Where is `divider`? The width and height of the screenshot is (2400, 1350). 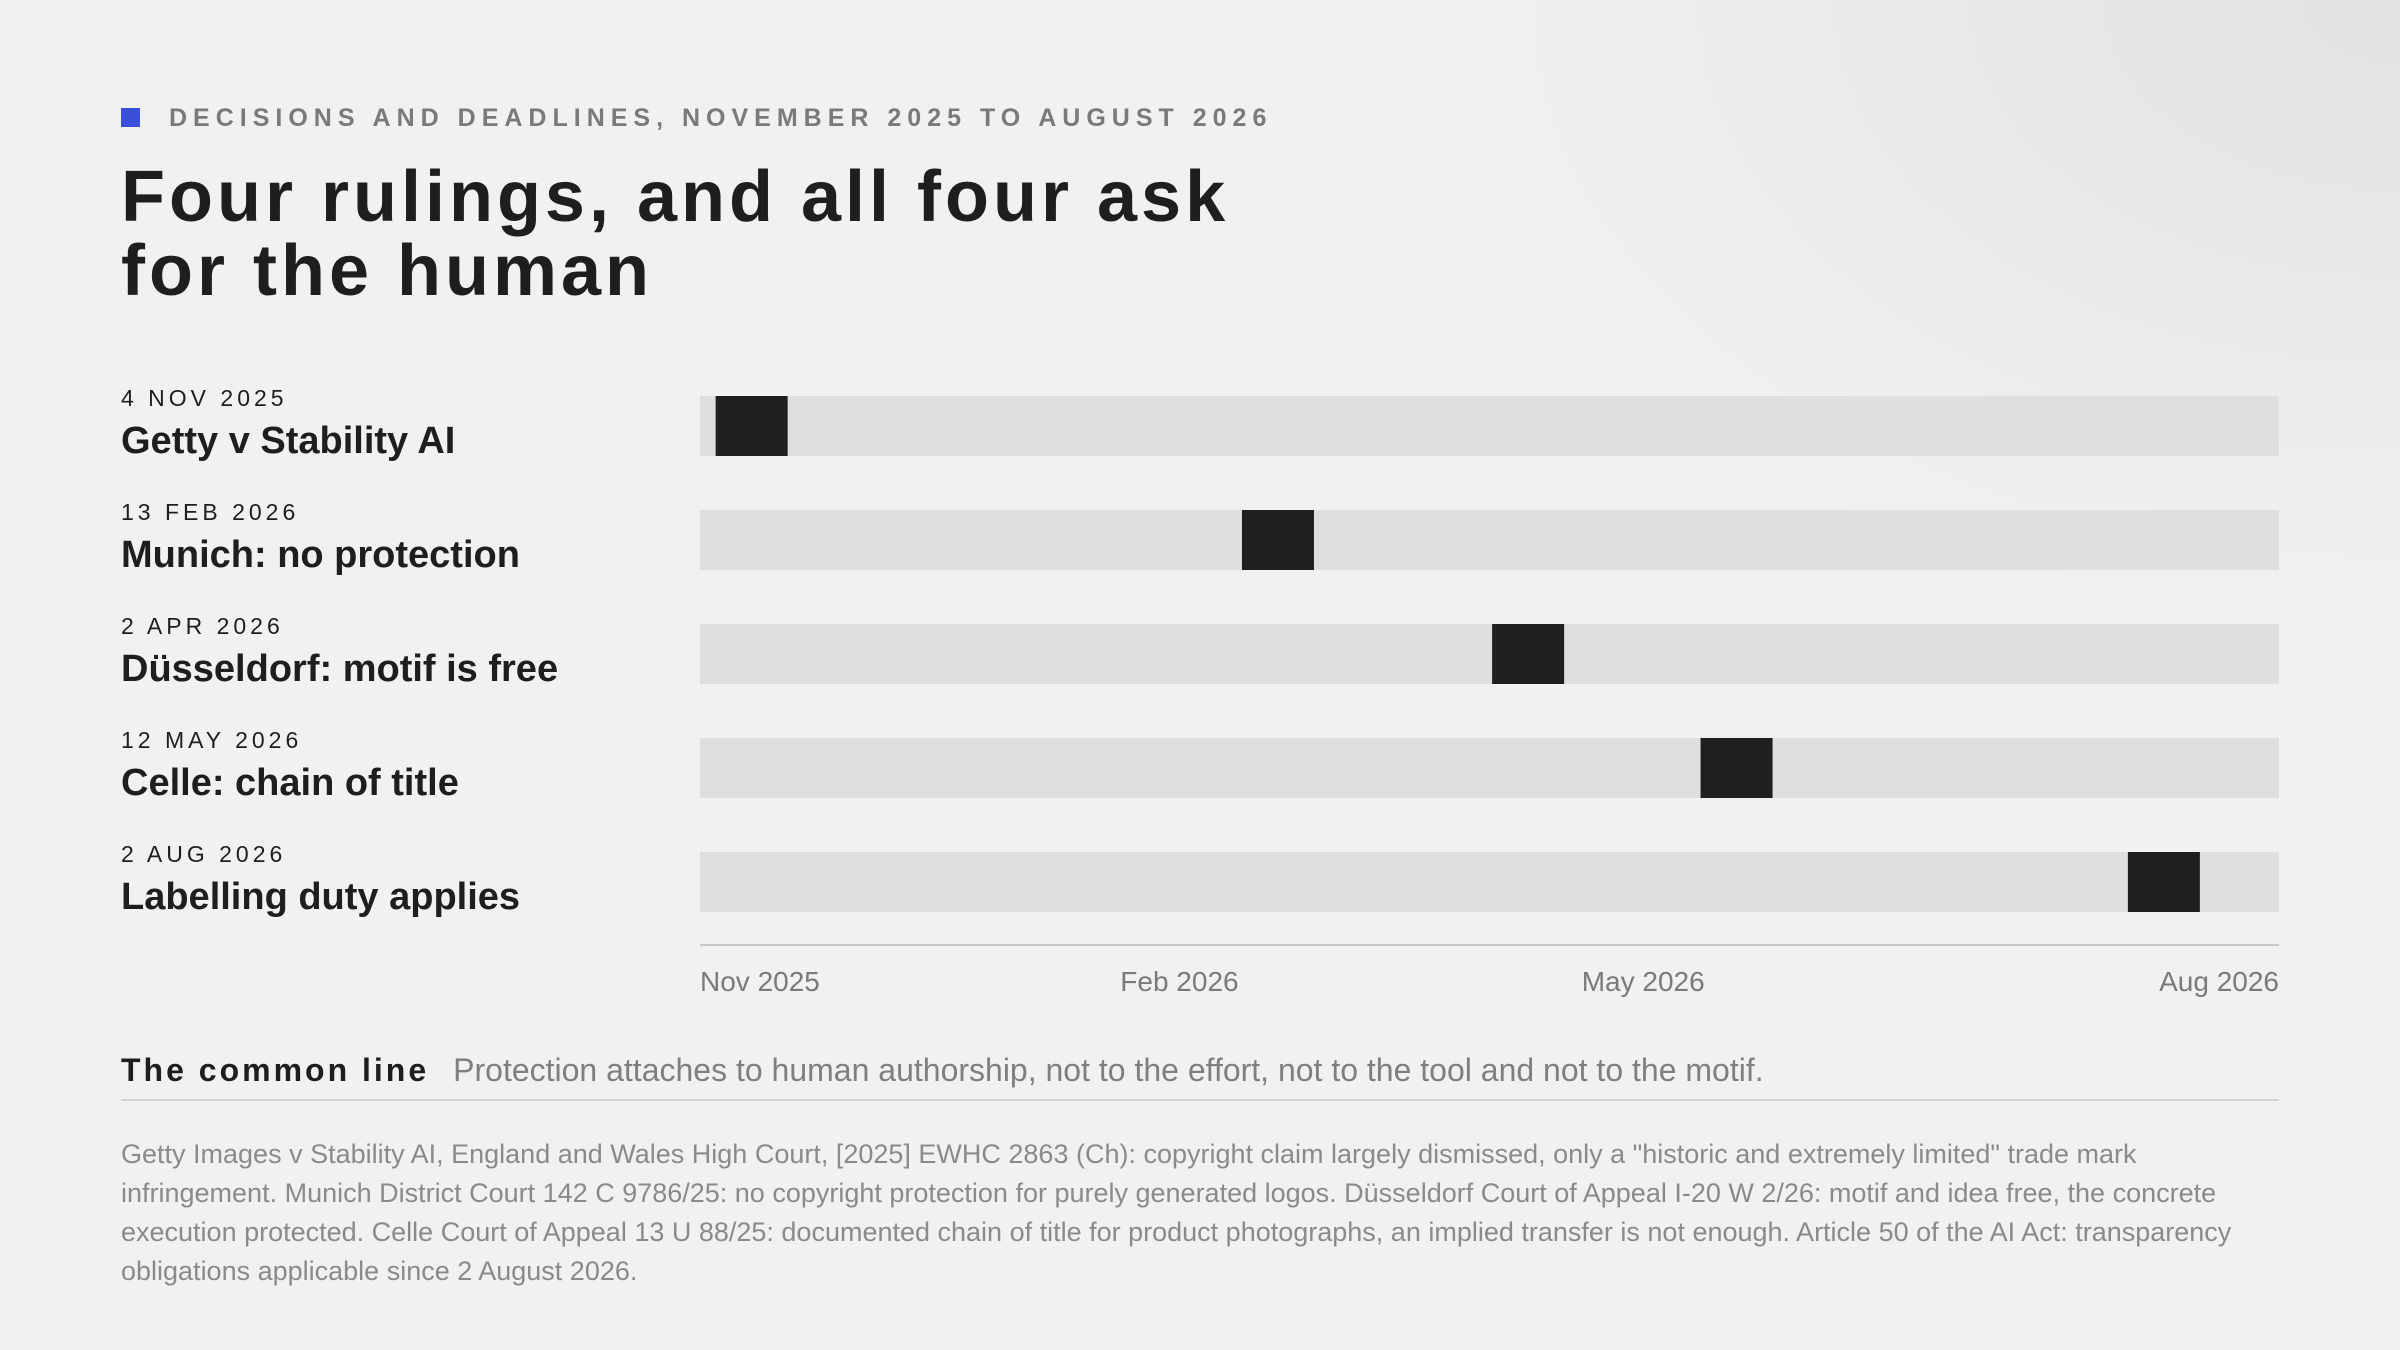 divider is located at coordinates (1200, 1100).